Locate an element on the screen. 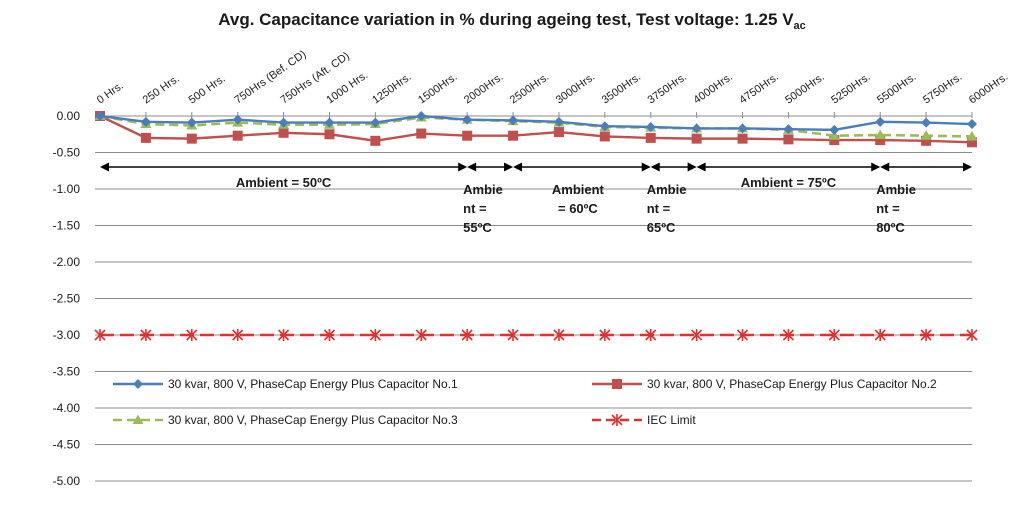 The image size is (1024, 508). x-tick-label: 1250Hrs. is located at coordinates (391, 88).